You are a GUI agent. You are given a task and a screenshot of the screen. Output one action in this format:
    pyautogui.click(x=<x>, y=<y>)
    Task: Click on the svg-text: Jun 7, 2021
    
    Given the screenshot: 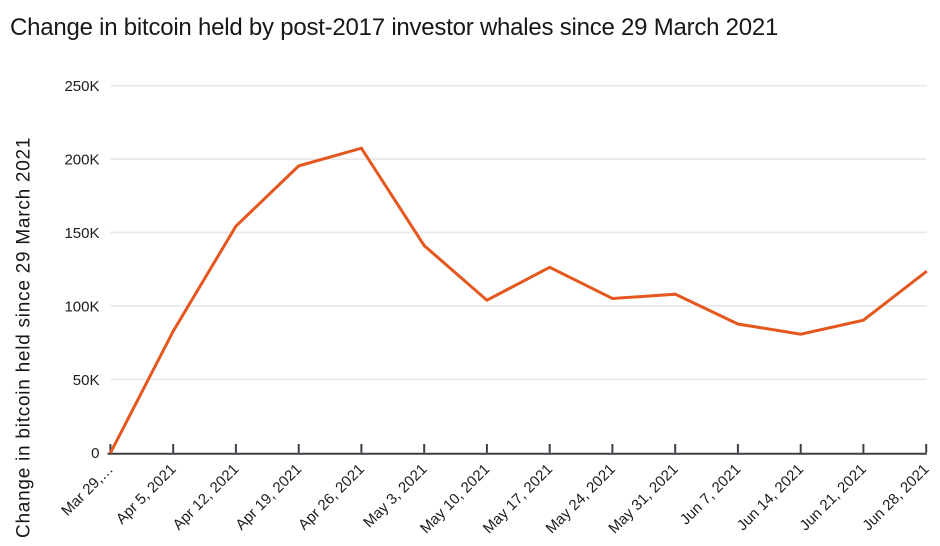 What is the action you would take?
    pyautogui.click(x=710, y=494)
    